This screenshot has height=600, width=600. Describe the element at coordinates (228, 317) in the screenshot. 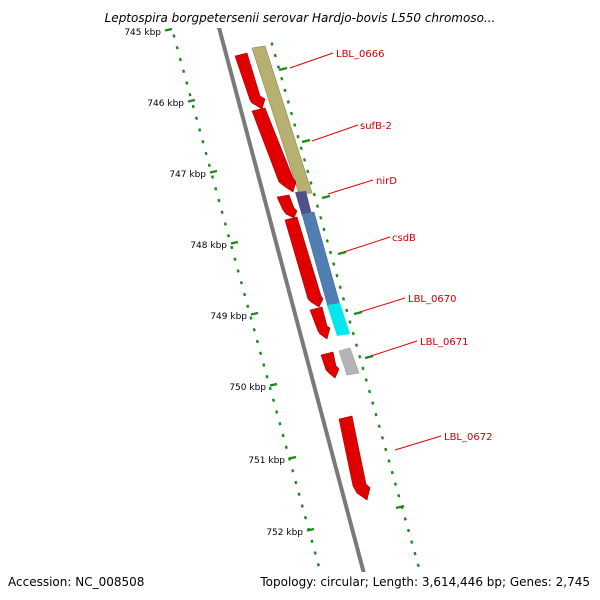

I see `ruler-label: 749 kbp` at that location.